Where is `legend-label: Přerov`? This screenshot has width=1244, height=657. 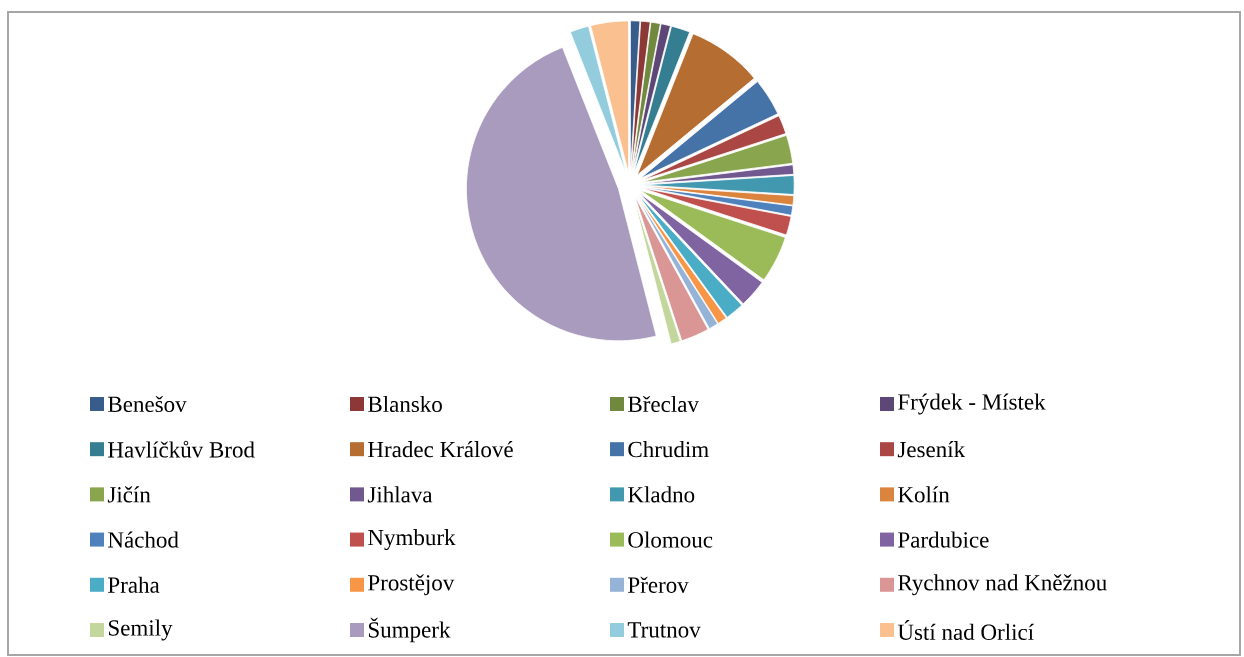
legend-label: Přerov is located at coordinates (658, 584).